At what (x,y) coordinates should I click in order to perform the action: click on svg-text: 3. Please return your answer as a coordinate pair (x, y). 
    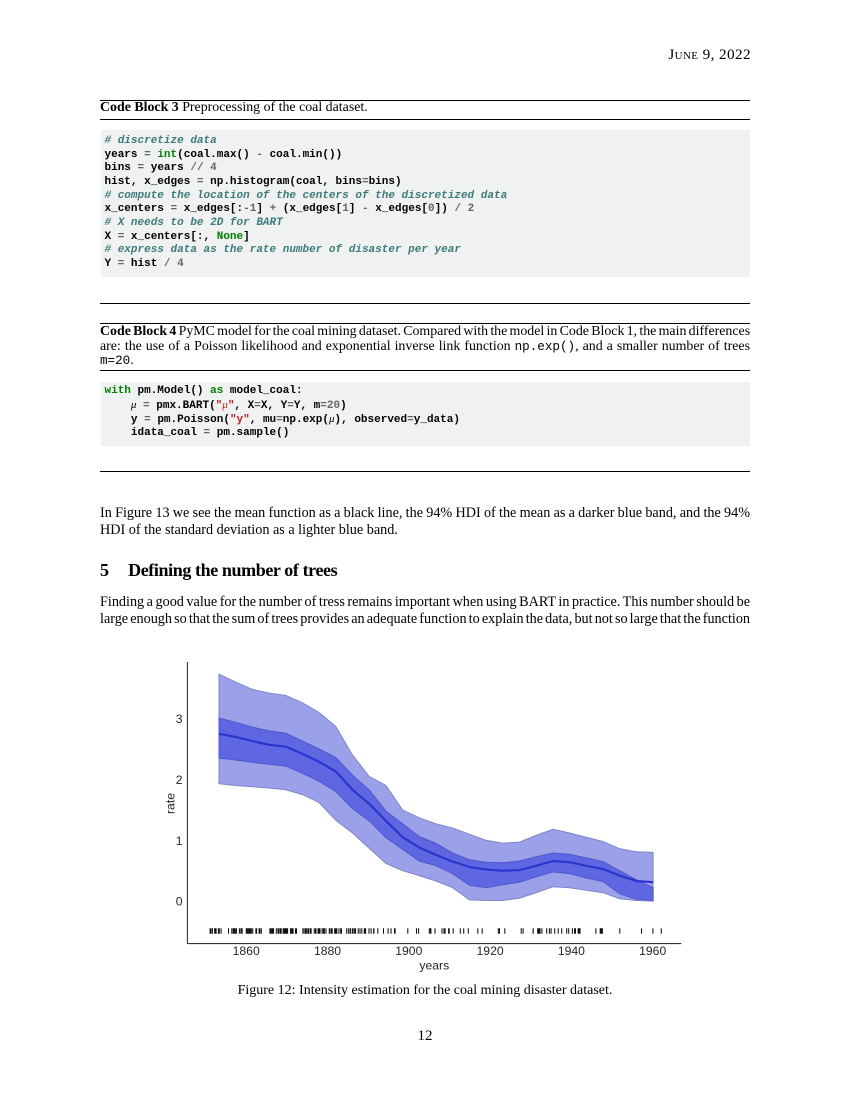
    Looking at the image, I should click on (179, 719).